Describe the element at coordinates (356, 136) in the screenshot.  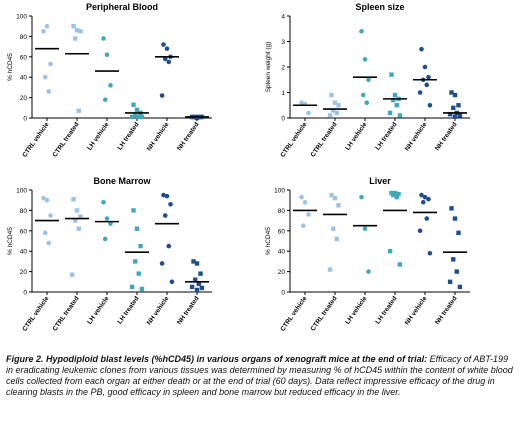
I see `x-category-label: LH vehicle` at that location.